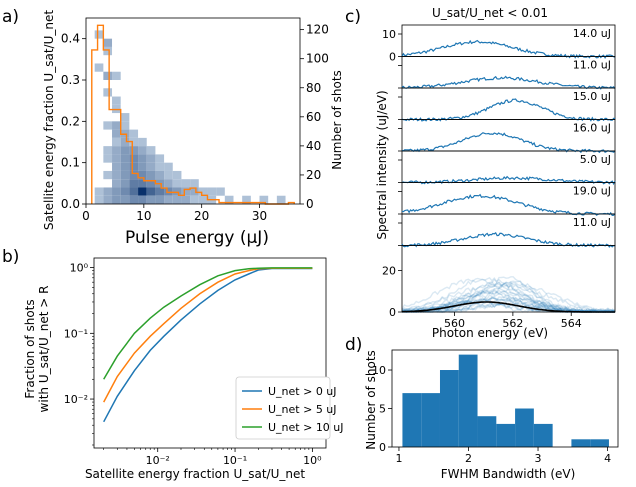 This screenshot has width=636, height=487. I want to click on y-tick-label: 10⁻², so click(76, 399).